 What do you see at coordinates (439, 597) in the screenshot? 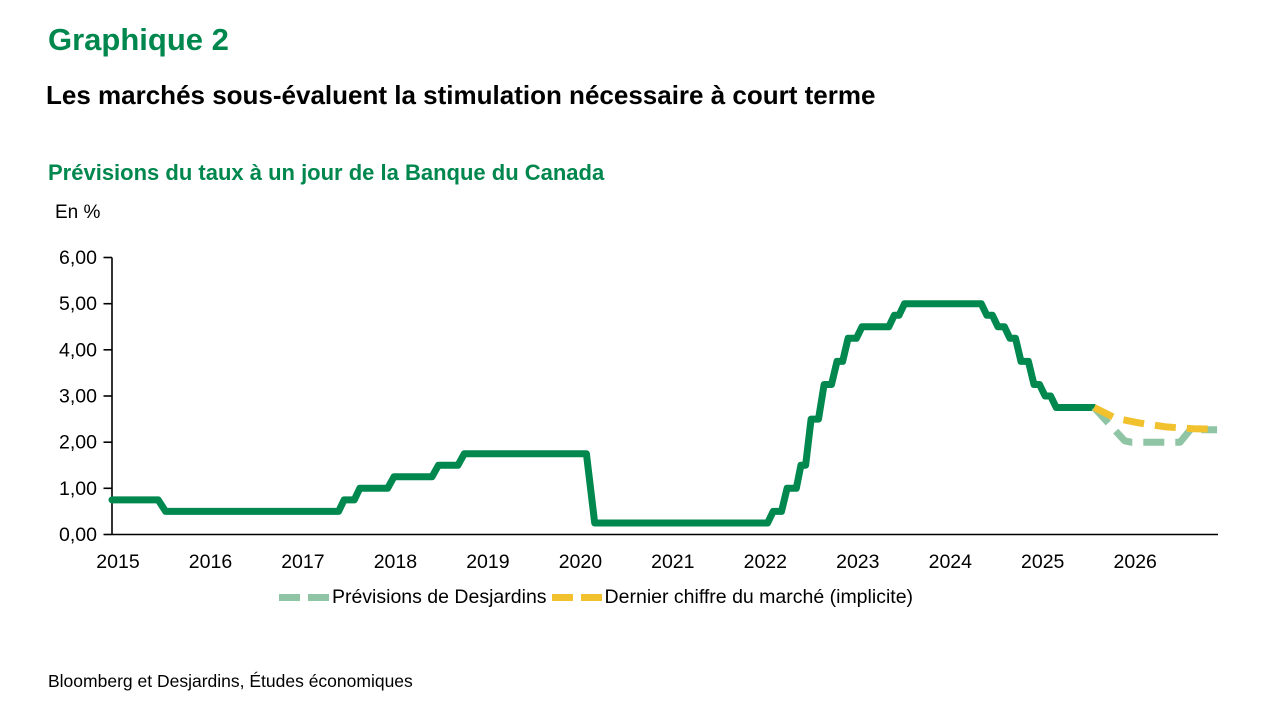
I see `legend-label-desjardins-forecast: Prévisions de Desjardins` at bounding box center [439, 597].